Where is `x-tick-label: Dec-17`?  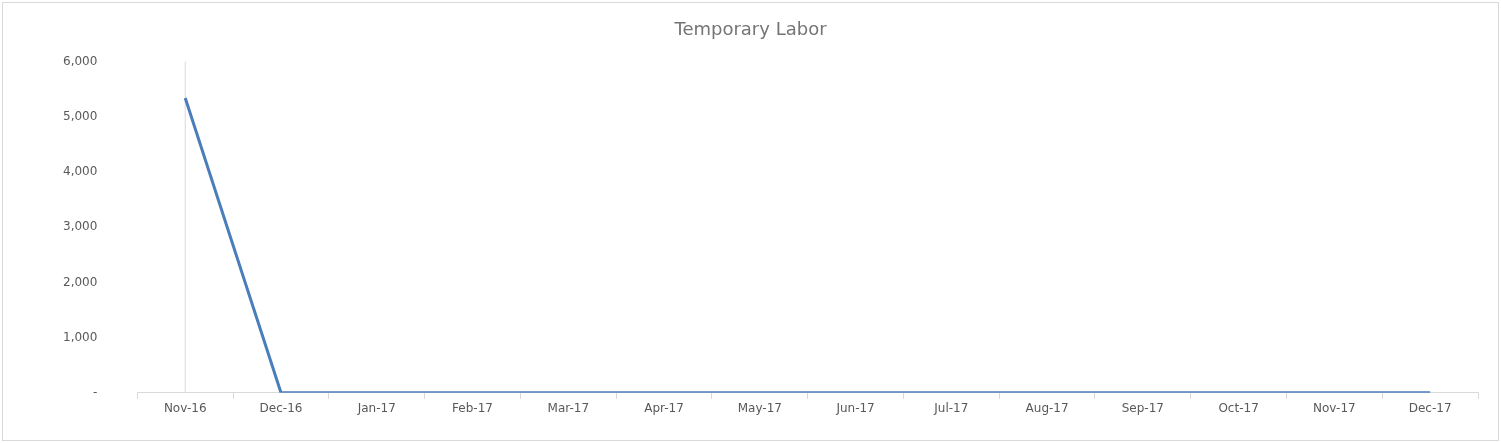
x-tick-label: Dec-17 is located at coordinates (1430, 408).